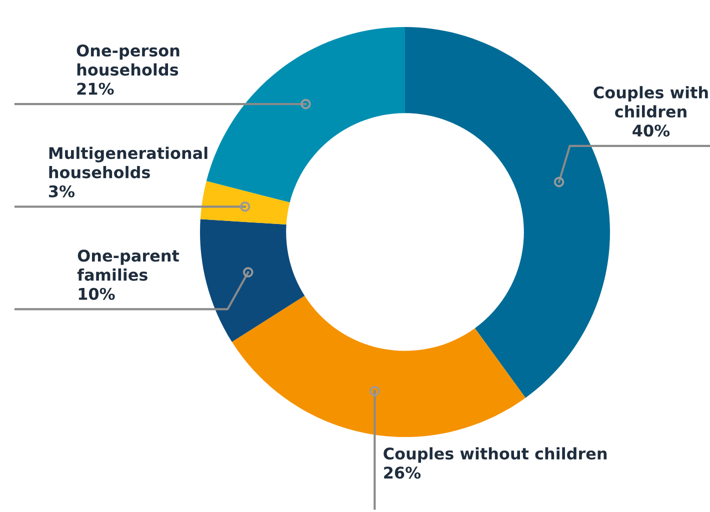 The width and height of the screenshot is (710, 512). What do you see at coordinates (128, 265) in the screenshot?
I see `slice-label: One-parent families` at bounding box center [128, 265].